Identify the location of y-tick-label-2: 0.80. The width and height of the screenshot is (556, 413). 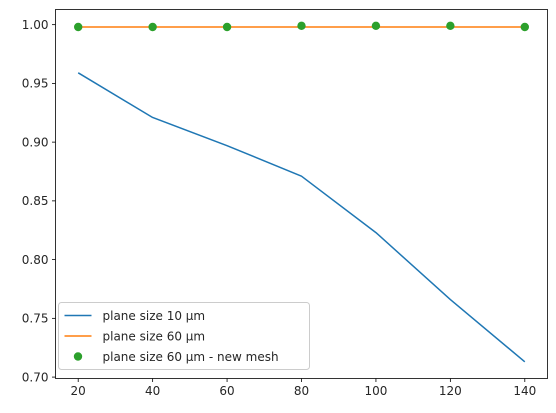
(35, 260).